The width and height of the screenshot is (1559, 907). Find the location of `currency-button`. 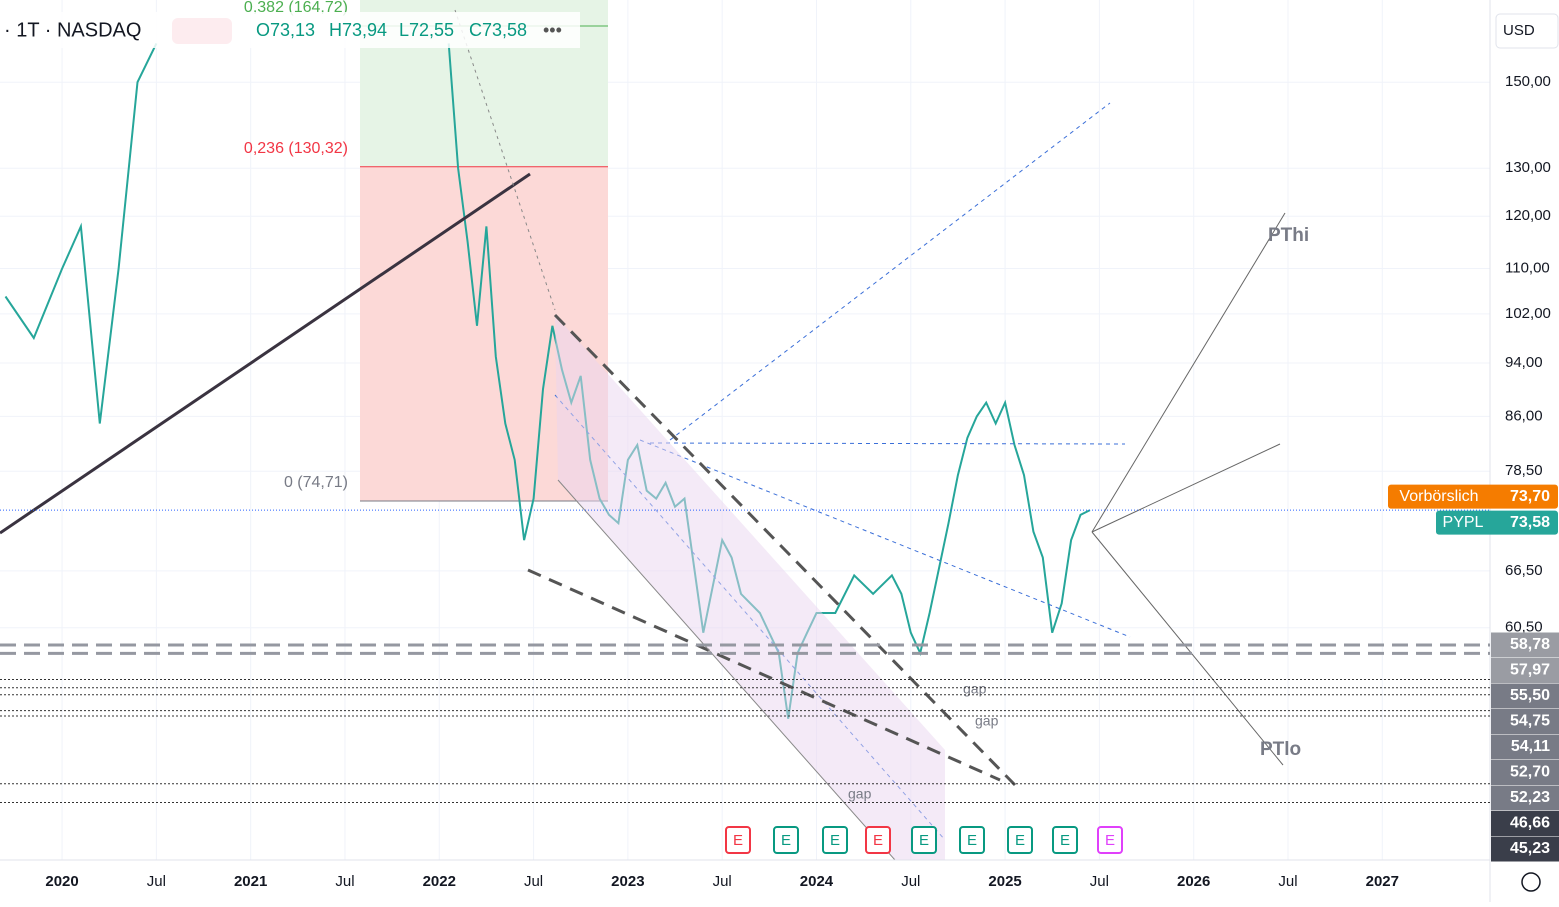

currency-button is located at coordinates (1527, 31).